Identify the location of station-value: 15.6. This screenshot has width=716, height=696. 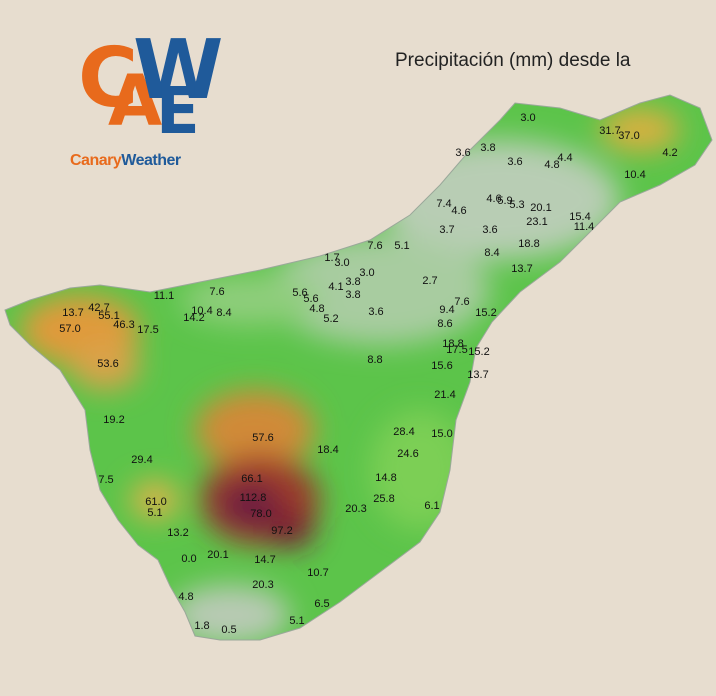
(441, 366).